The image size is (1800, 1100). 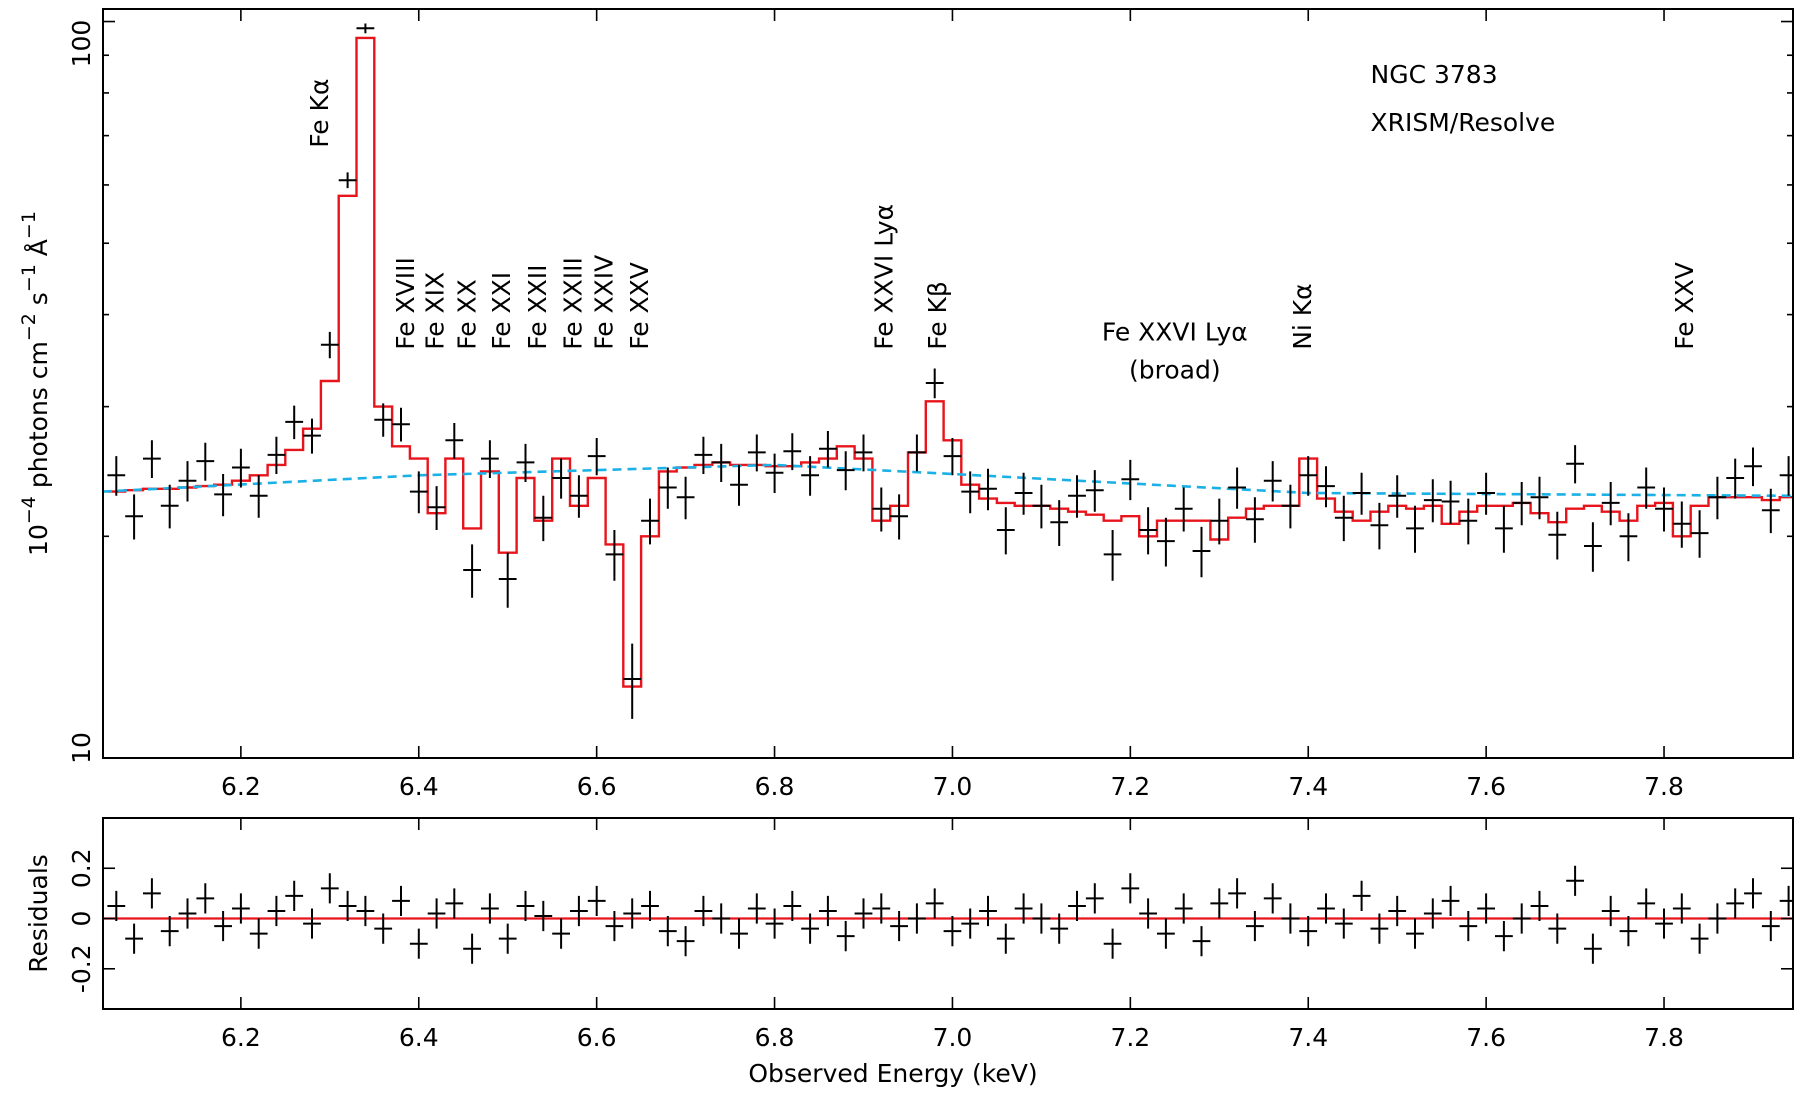 I want to click on y-axis-label-part: −4, so click(x=29, y=510).